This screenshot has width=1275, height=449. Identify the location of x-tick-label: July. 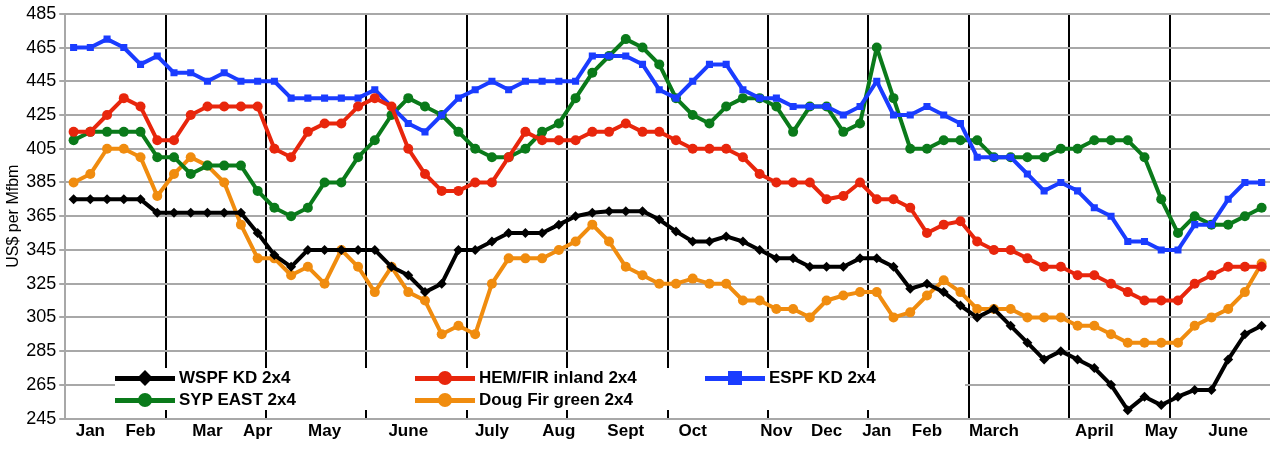
(492, 431).